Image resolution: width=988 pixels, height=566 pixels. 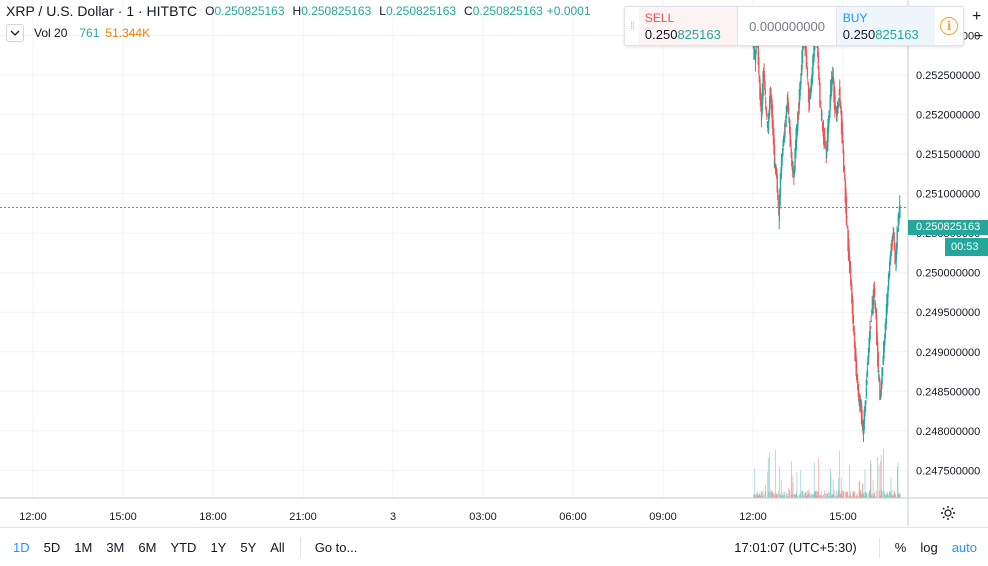 I want to click on range-5y-button: 5Y, so click(x=248, y=547).